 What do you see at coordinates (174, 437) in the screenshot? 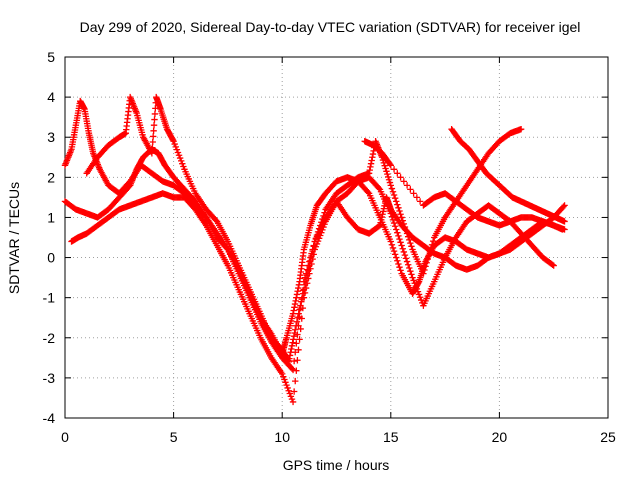
I see `x-tick-label: 5` at bounding box center [174, 437].